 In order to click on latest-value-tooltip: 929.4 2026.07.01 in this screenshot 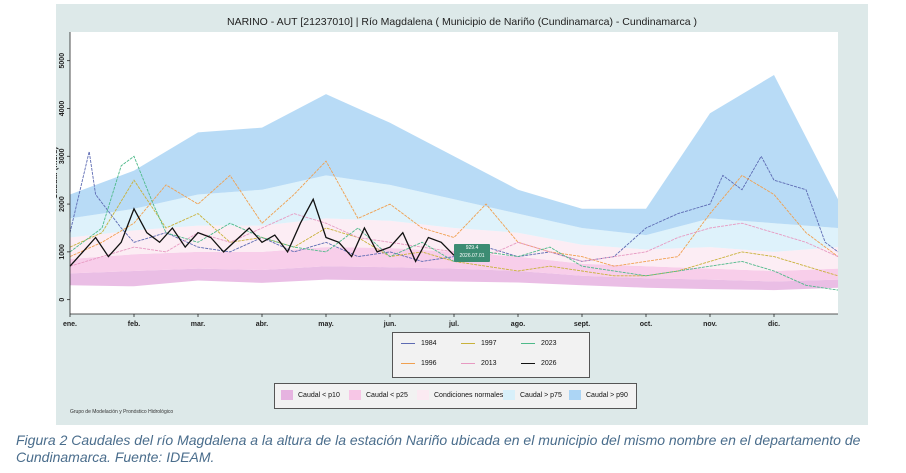, I will do `click(472, 253)`.